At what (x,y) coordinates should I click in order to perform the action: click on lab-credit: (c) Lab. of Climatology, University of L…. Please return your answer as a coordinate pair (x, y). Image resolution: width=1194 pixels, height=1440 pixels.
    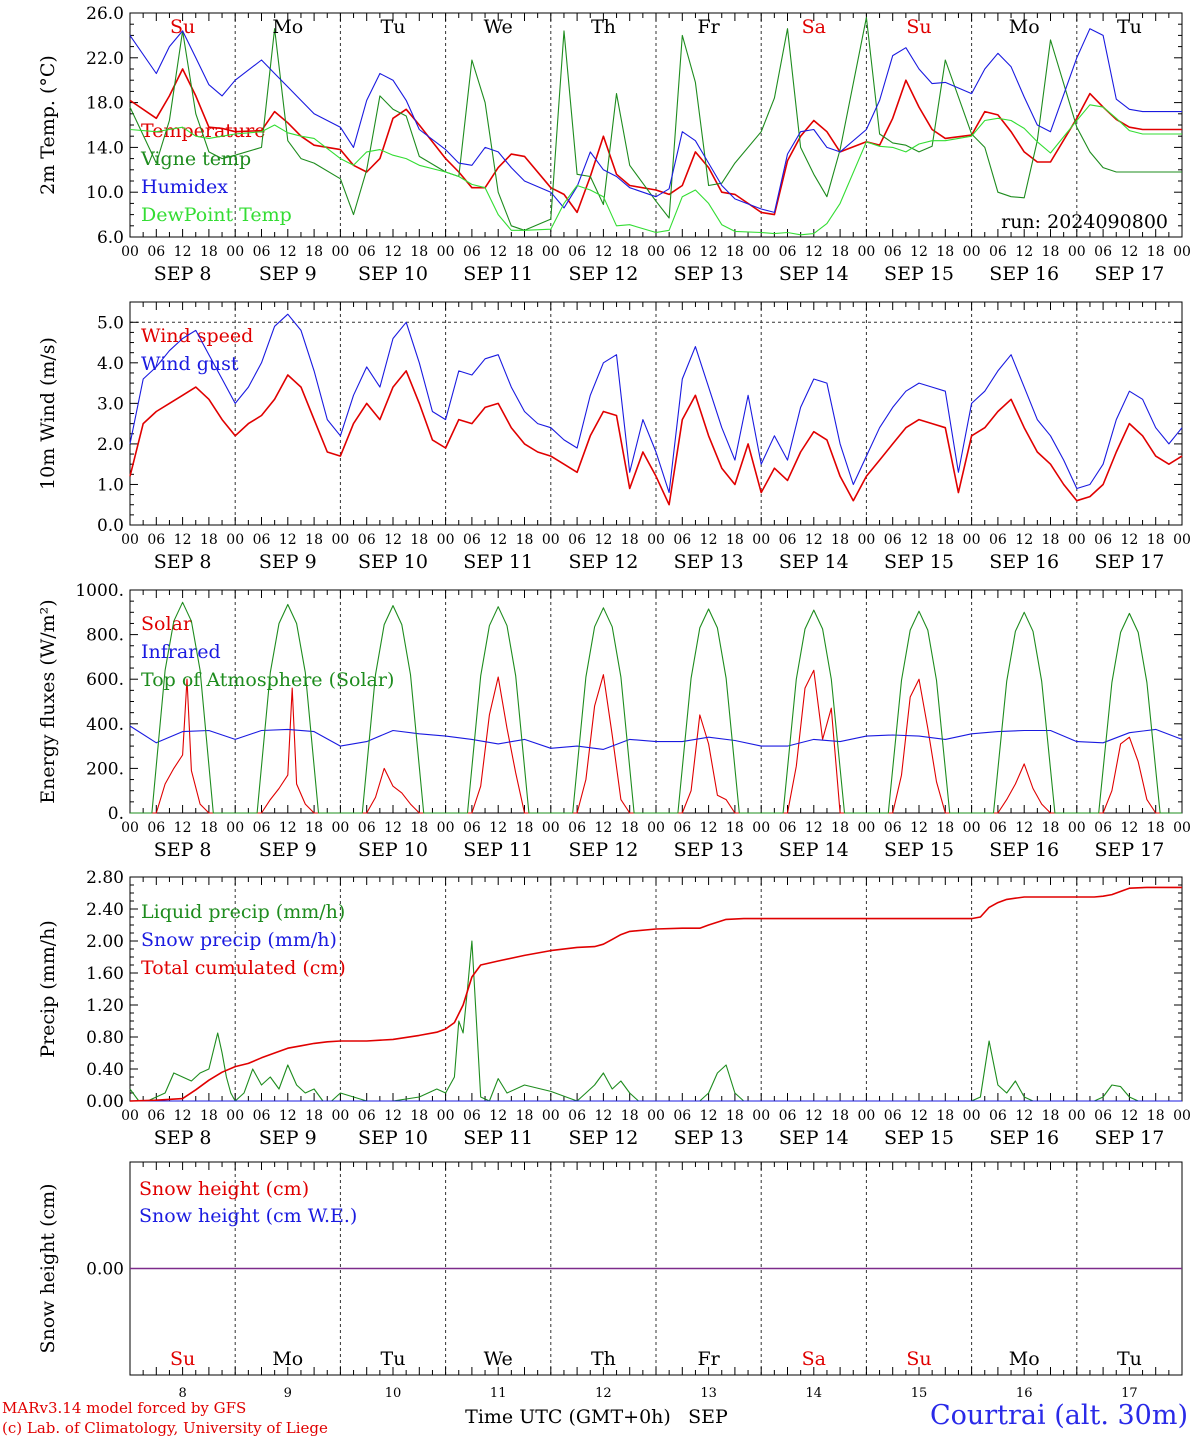
    Looking at the image, I should click on (165, 1428).